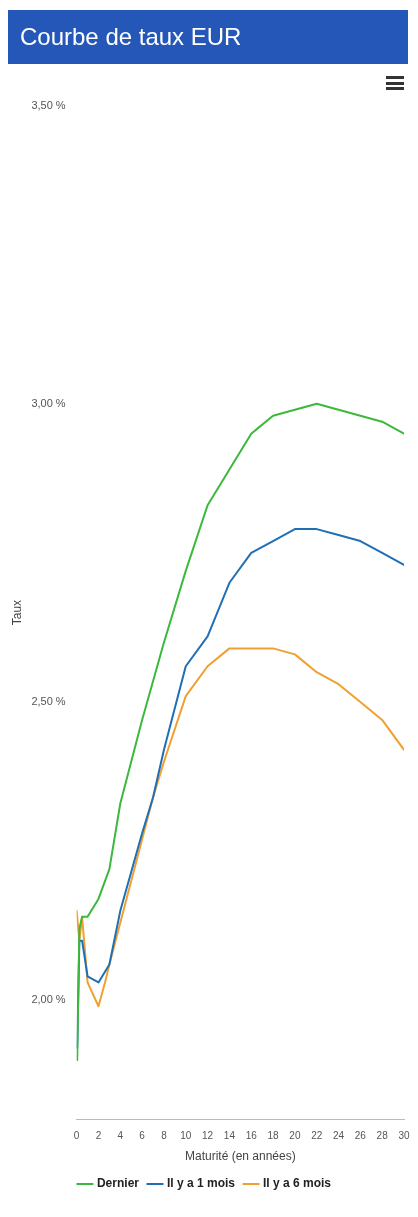 Image resolution: width=418 pixels, height=1217 pixels. What do you see at coordinates (76, 1136) in the screenshot?
I see `x-tick-label: 0` at bounding box center [76, 1136].